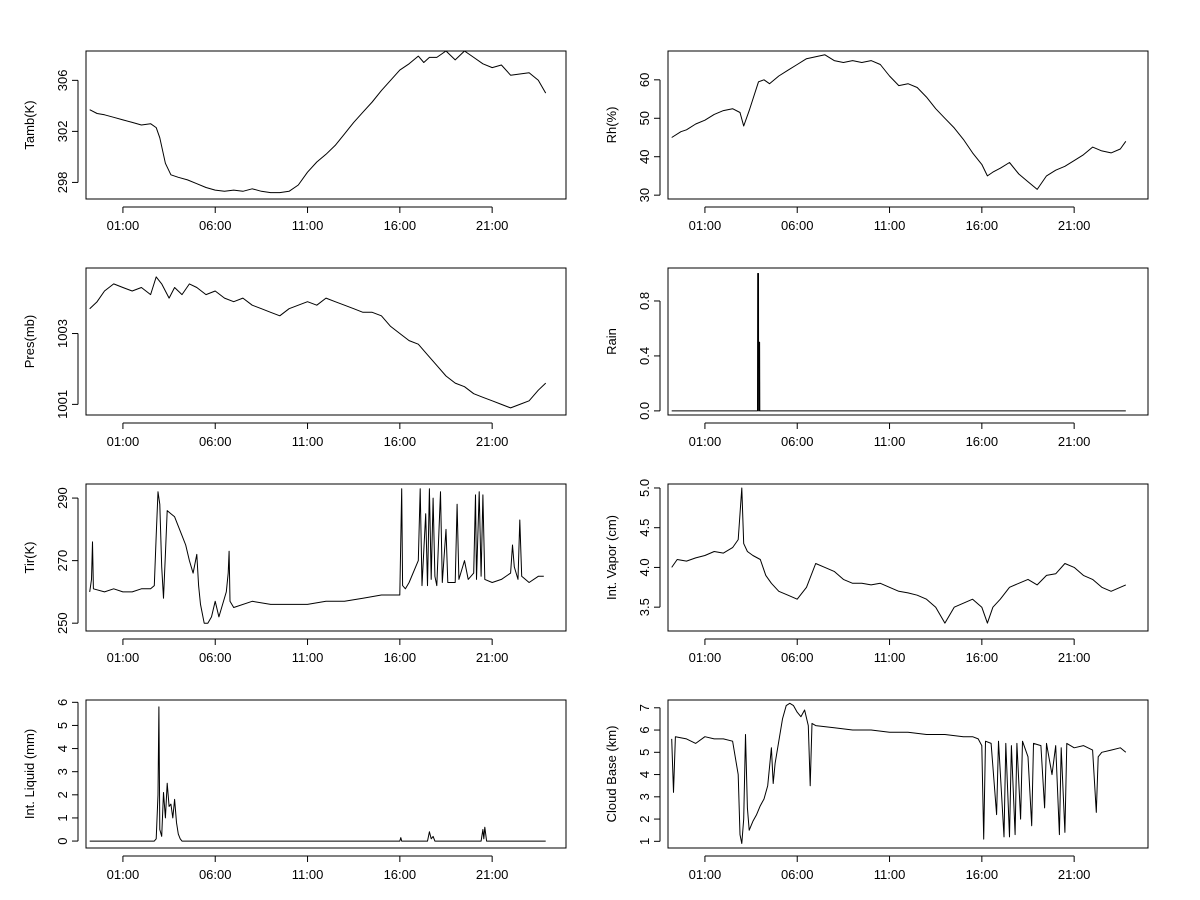 The height and width of the screenshot is (900, 1200). Describe the element at coordinates (62, 132) in the screenshot. I see `y-tick-label: 302` at that location.